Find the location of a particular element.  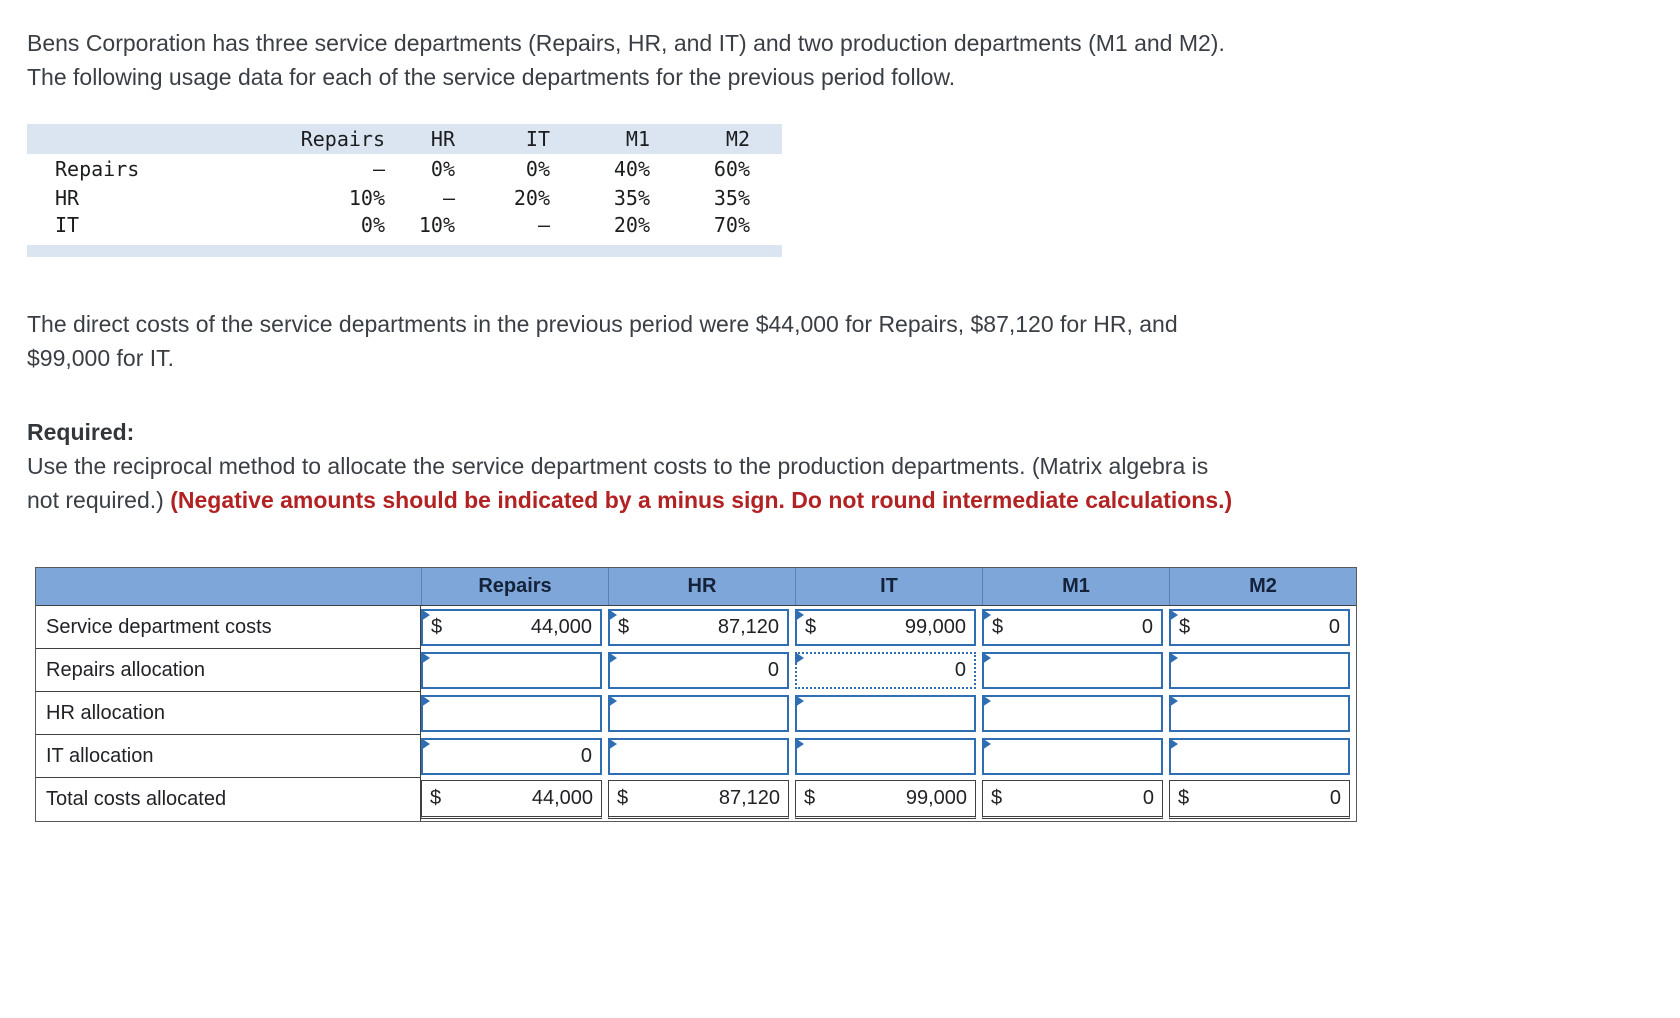

row-label: Service department costs is located at coordinates (228, 627).